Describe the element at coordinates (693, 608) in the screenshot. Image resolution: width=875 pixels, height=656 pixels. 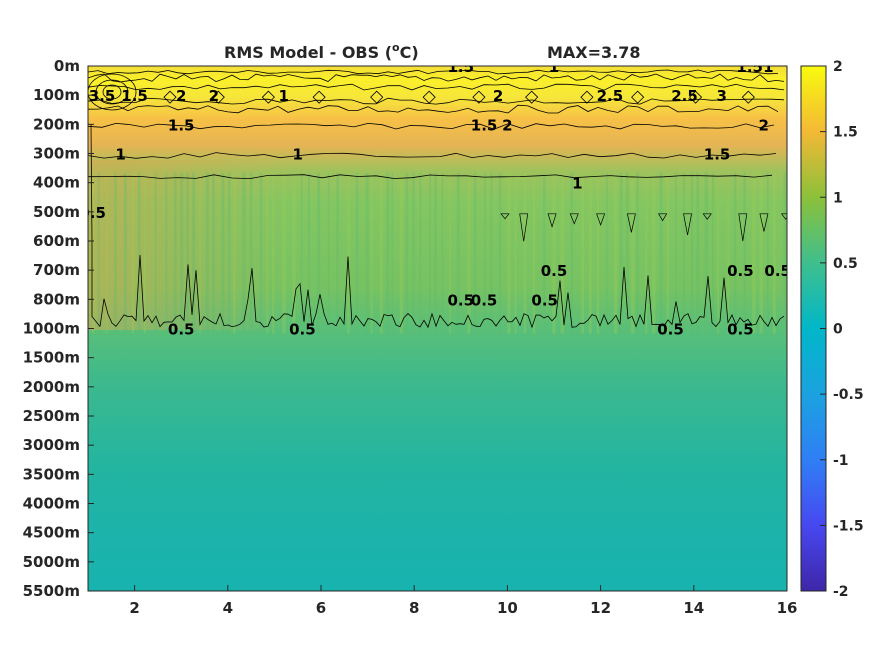
I see `x-tick-label: 14` at that location.